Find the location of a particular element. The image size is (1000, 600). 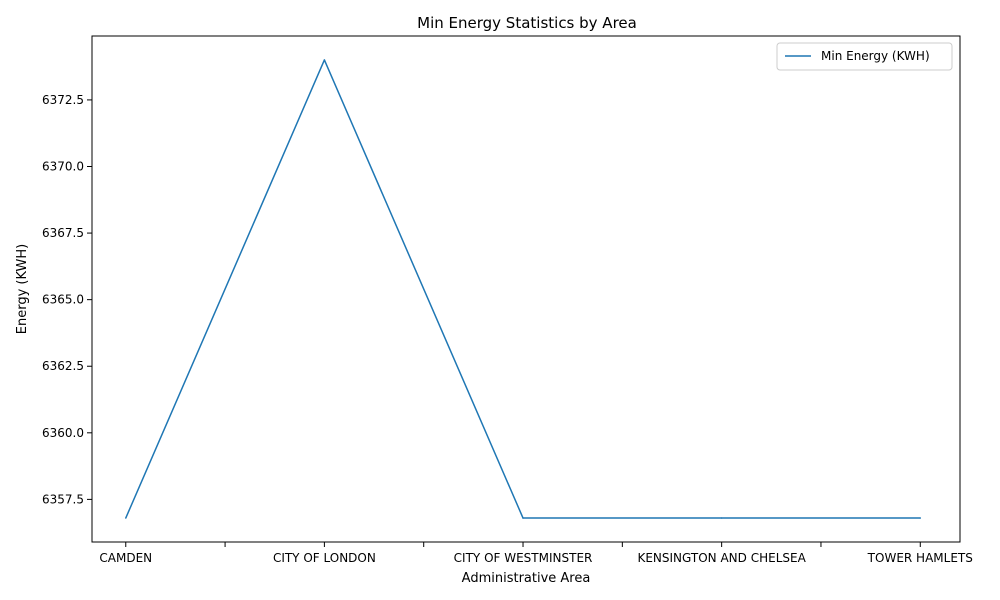

x-tick-label: CITY OF LONDON is located at coordinates (324, 558).